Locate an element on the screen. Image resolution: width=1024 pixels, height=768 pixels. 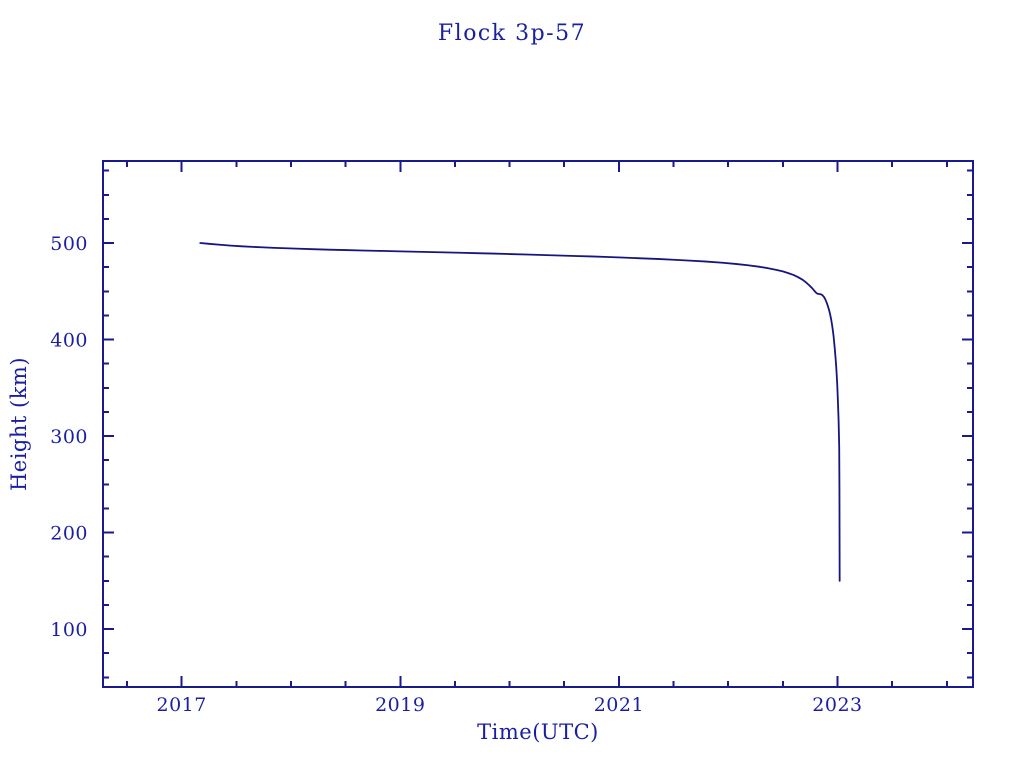
y-axis-title: Height (km) is located at coordinates (19, 424).